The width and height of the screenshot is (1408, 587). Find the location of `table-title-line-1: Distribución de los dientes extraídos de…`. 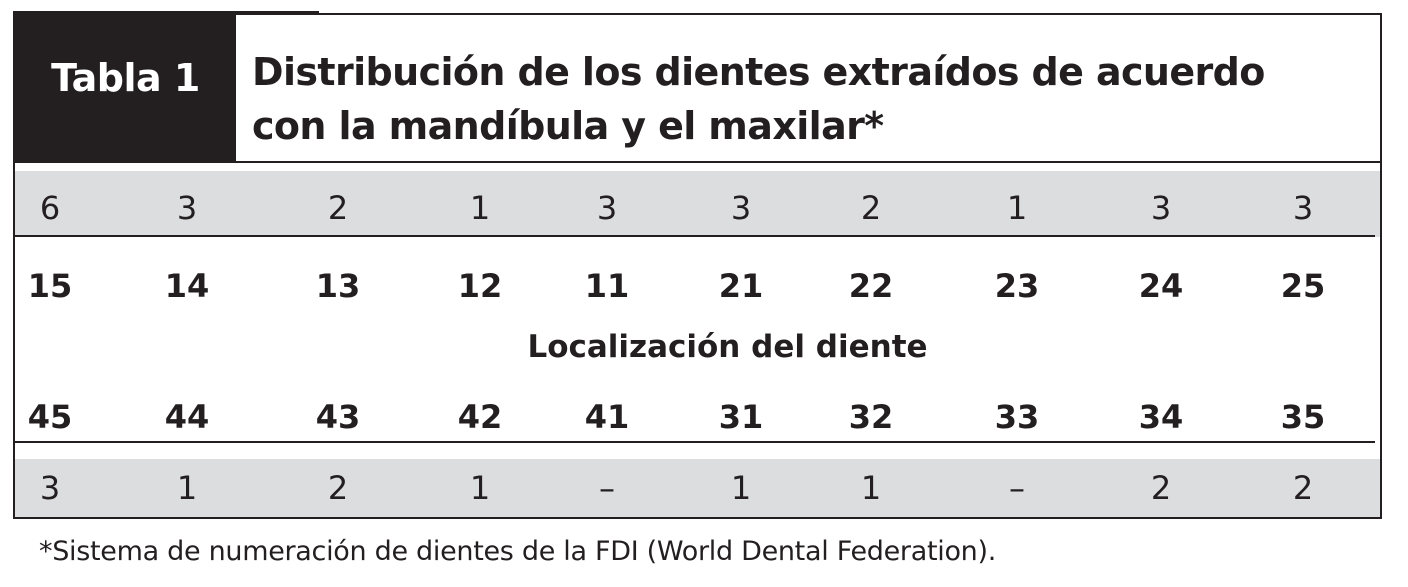

table-title-line-1: Distribución de los dientes extraídos de… is located at coordinates (758, 72).